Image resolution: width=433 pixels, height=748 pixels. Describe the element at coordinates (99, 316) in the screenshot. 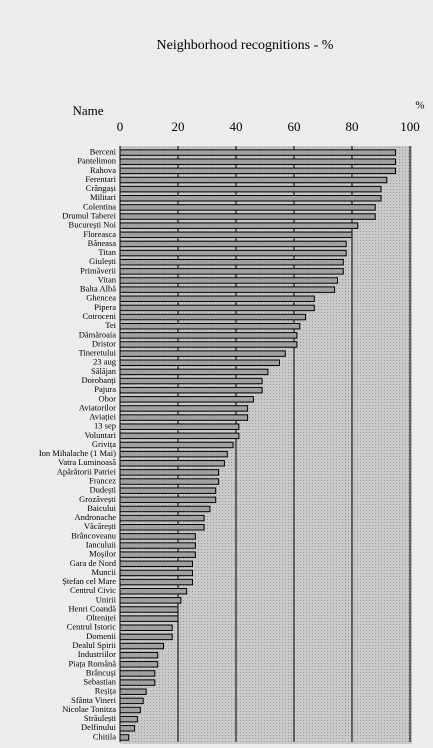

I see `y-tick-label: Cotroceni` at that location.